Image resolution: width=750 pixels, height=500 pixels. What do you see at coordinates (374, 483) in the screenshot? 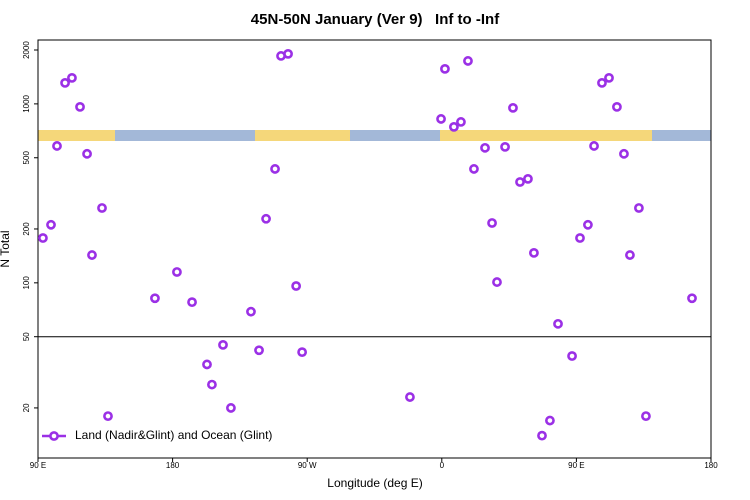
I see `x-axis-label: Longitude (deg E)` at bounding box center [374, 483].